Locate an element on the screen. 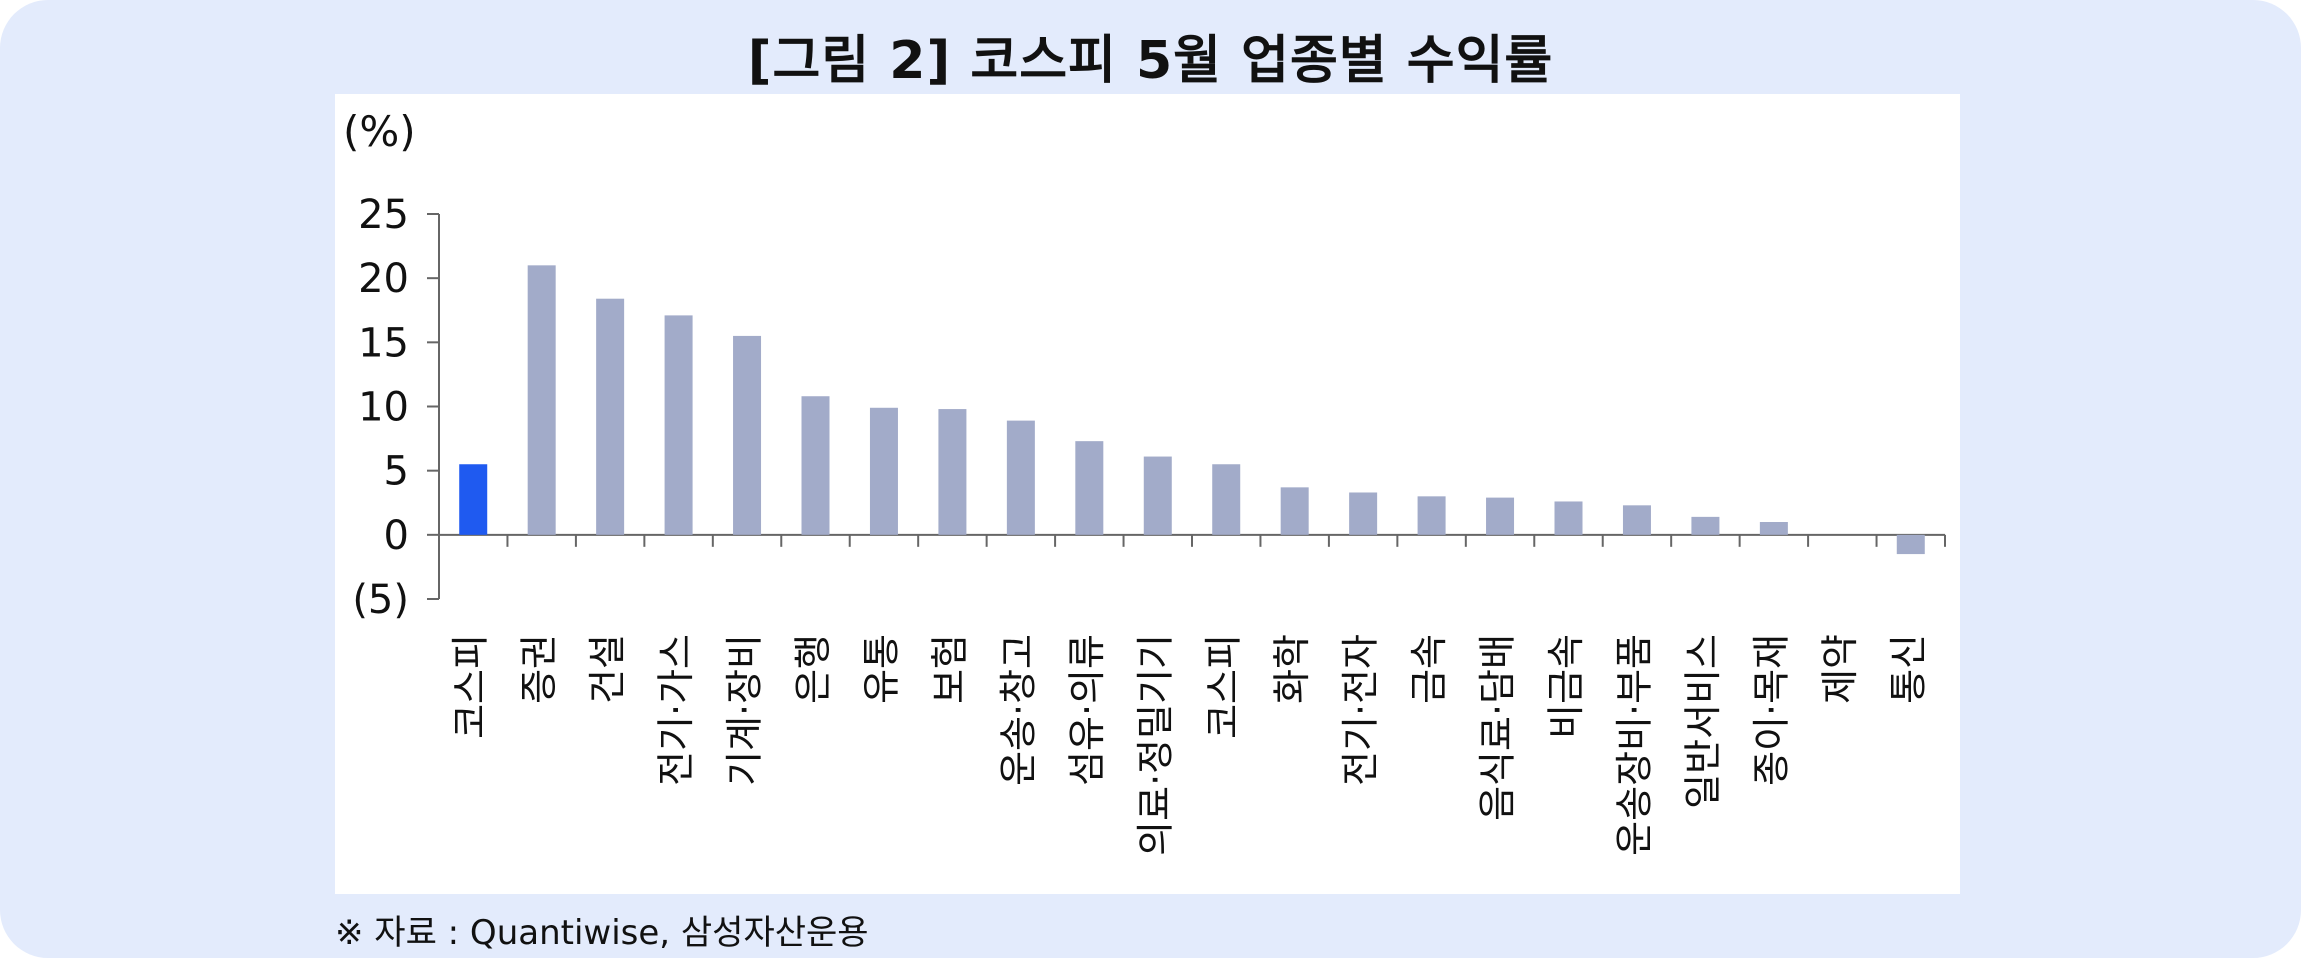 The width and height of the screenshot is (2301, 972). category-label: 제약 is located at coordinates (1840, 669).